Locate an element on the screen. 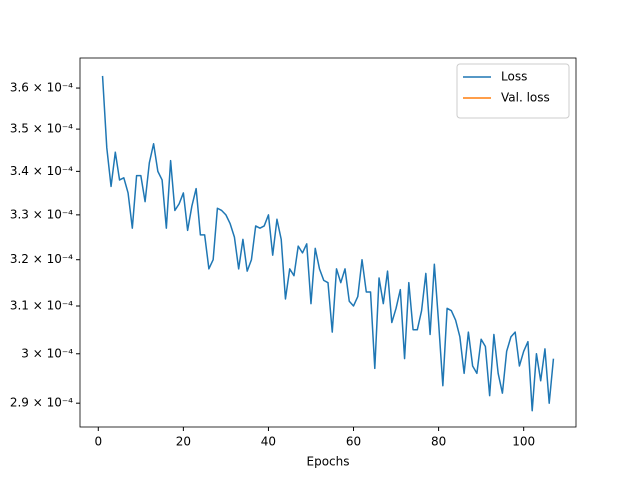 Image resolution: width=640 pixels, height=480 pixels. x-tick-label: 20 is located at coordinates (183, 442).